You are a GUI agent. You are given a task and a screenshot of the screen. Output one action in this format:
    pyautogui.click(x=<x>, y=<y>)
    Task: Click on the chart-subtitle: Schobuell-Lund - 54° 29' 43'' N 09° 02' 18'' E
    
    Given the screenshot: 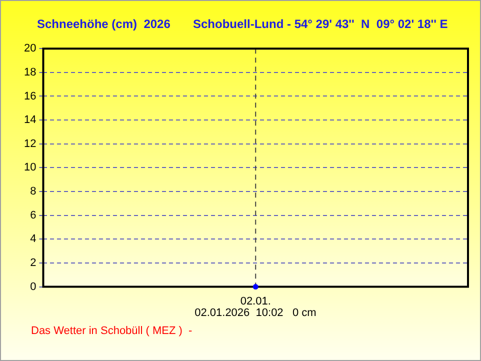 What is the action you would take?
    pyautogui.click(x=320, y=24)
    